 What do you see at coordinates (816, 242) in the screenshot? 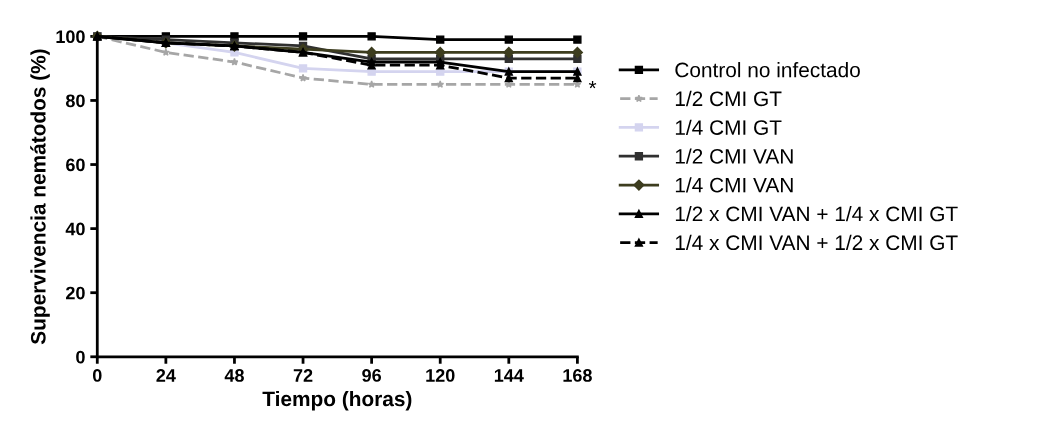
I see `legend-label: 1/4 x CMI VAN + 1/2 x CMI GT` at bounding box center [816, 242].